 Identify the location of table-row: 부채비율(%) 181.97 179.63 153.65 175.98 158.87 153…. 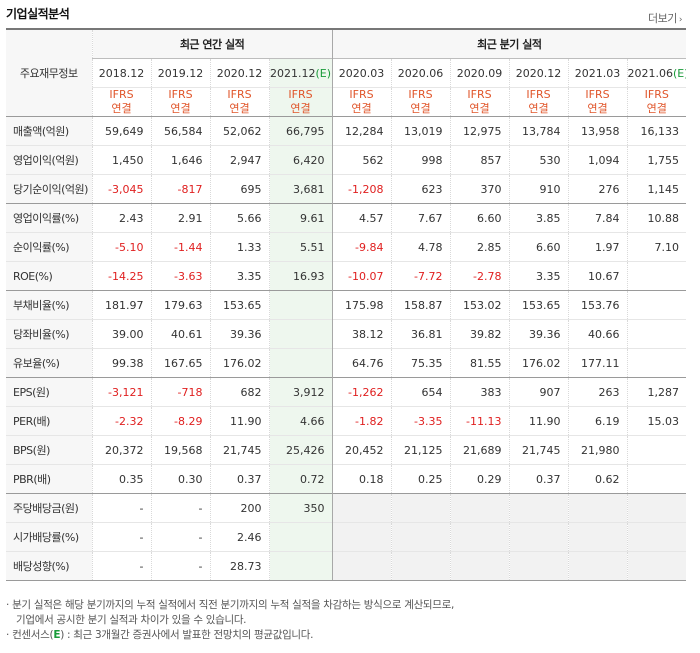
(346, 305).